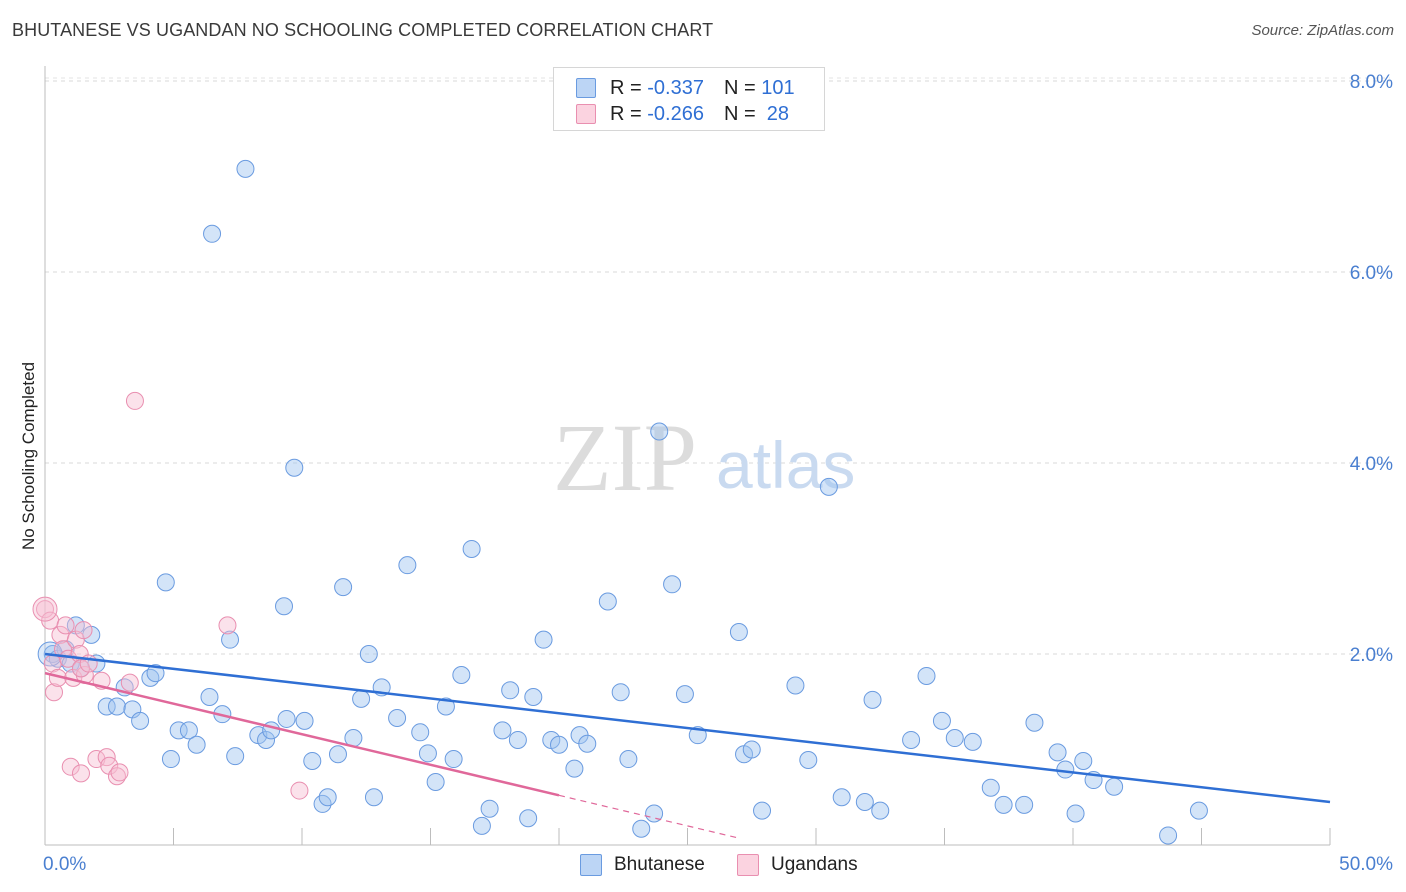  What do you see at coordinates (1371, 655) in the screenshot?
I see `y-tick-label-0: 2.0%` at bounding box center [1371, 655].